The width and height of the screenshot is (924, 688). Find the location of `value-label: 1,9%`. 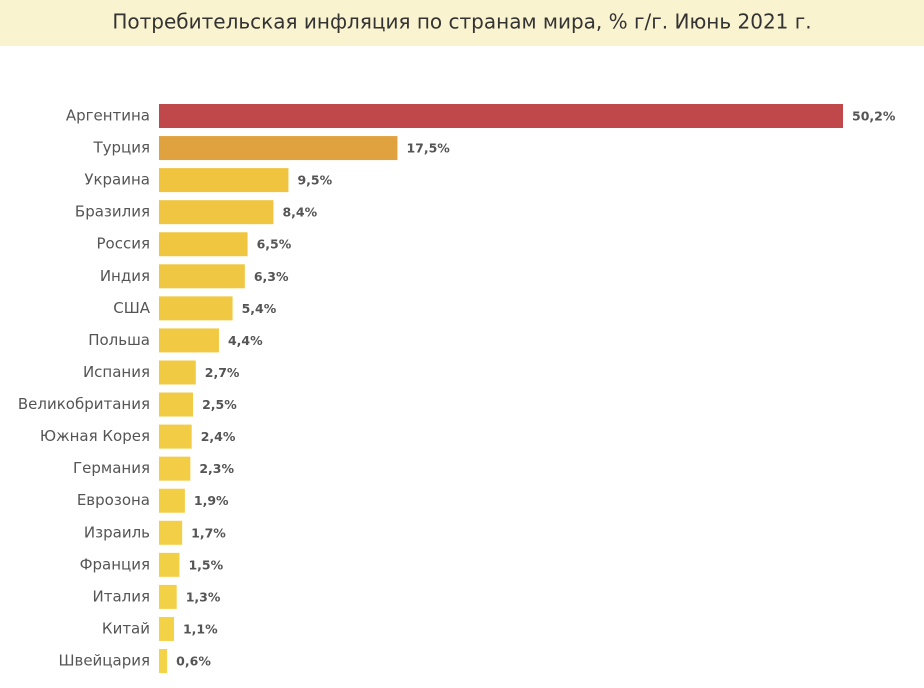

value-label: 1,9% is located at coordinates (211, 500).